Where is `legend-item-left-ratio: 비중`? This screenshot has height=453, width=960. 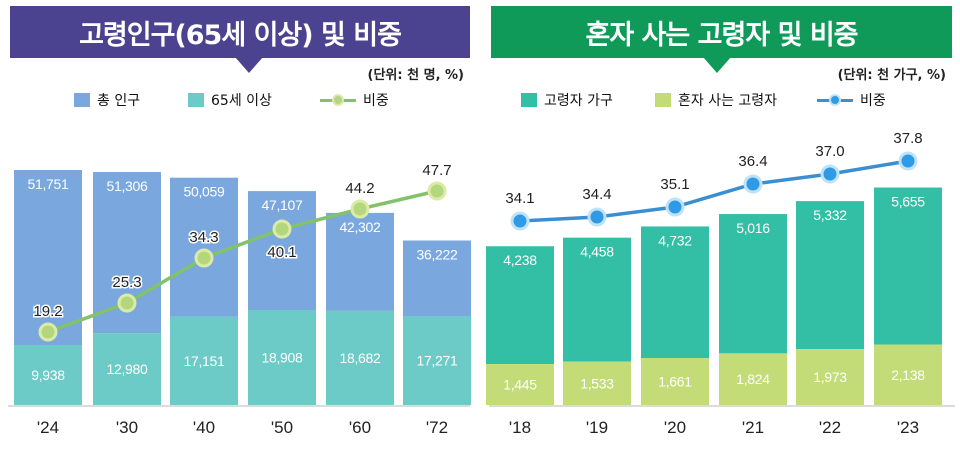
legend-item-left-ratio: 비중 is located at coordinates (354, 100).